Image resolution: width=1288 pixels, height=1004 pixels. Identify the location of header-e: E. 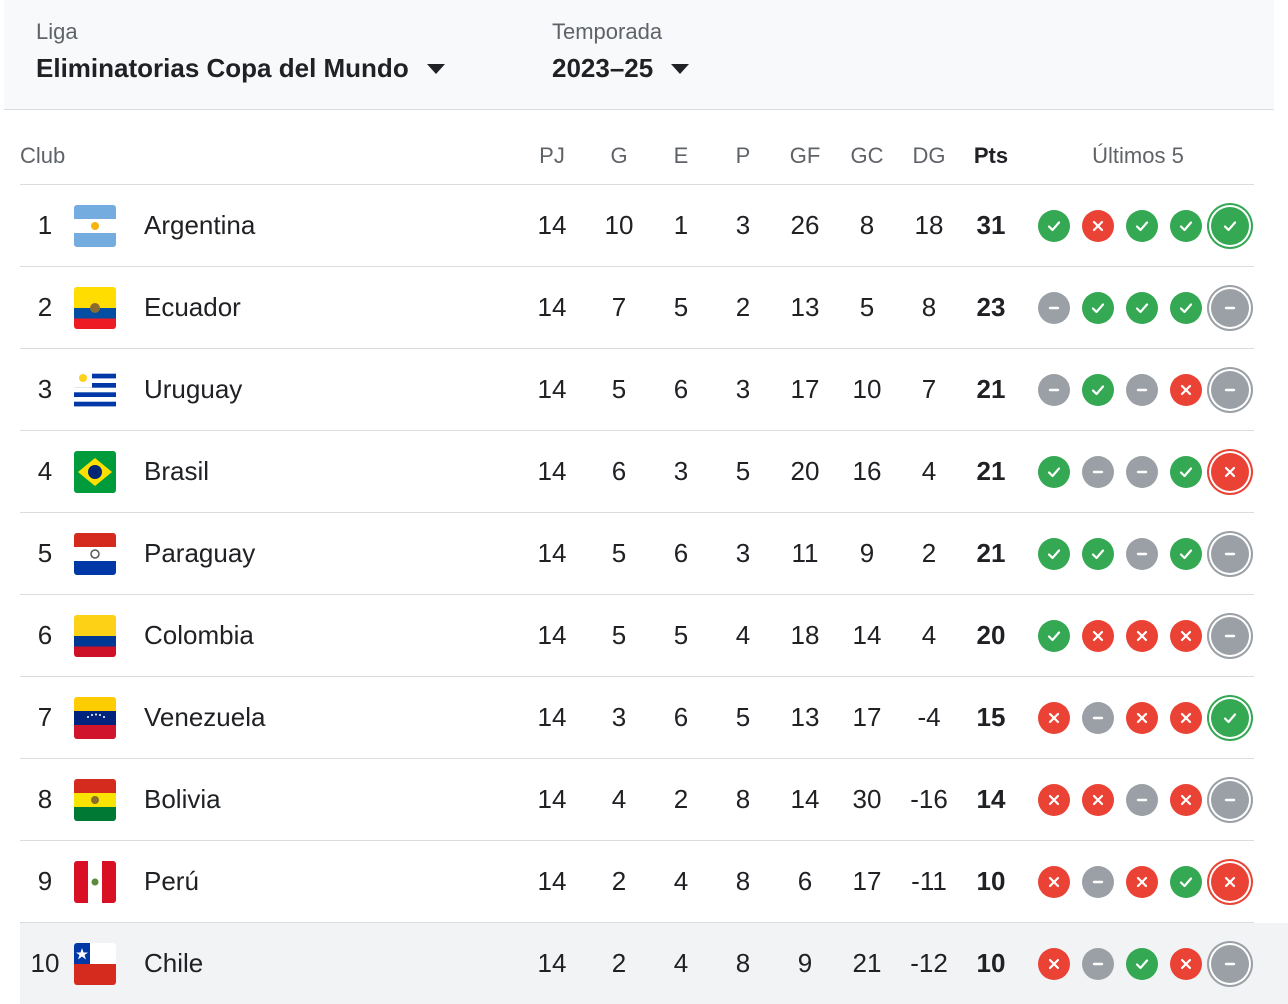
(681, 155).